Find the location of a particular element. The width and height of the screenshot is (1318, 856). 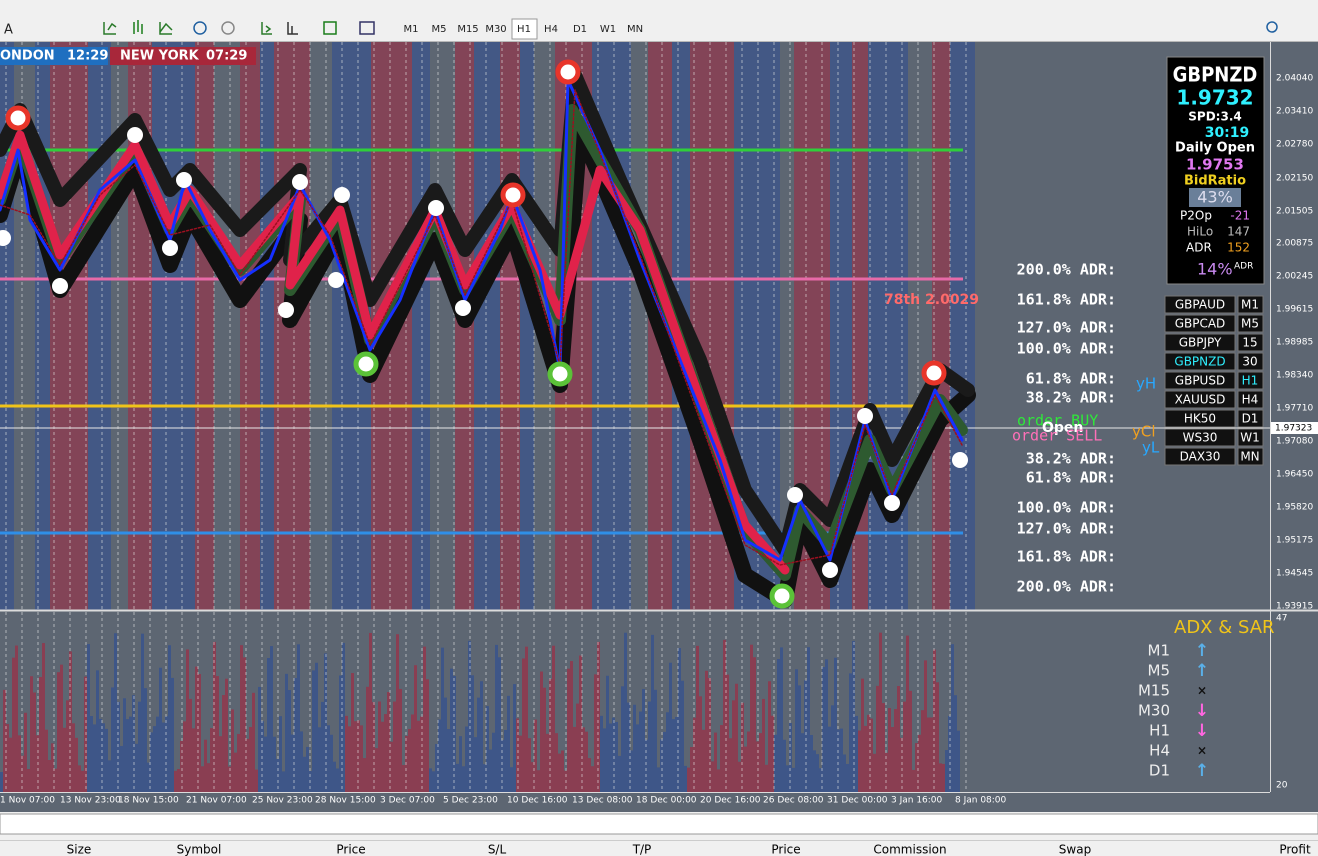

symbol-button: GBPUSD is located at coordinates (1200, 381).